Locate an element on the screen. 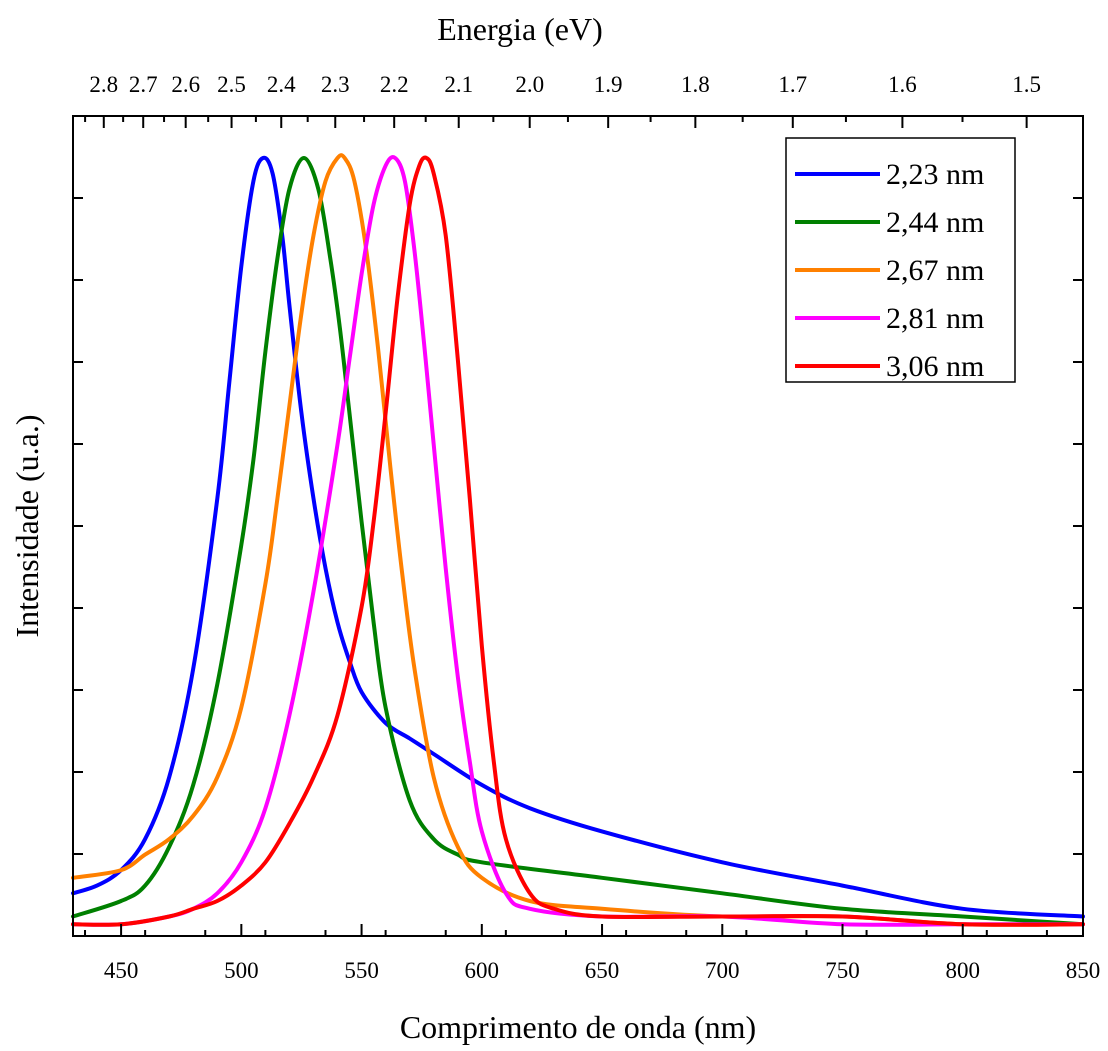 The width and height of the screenshot is (1108, 1051). x2-tick-label: 2.4 is located at coordinates (281, 84).